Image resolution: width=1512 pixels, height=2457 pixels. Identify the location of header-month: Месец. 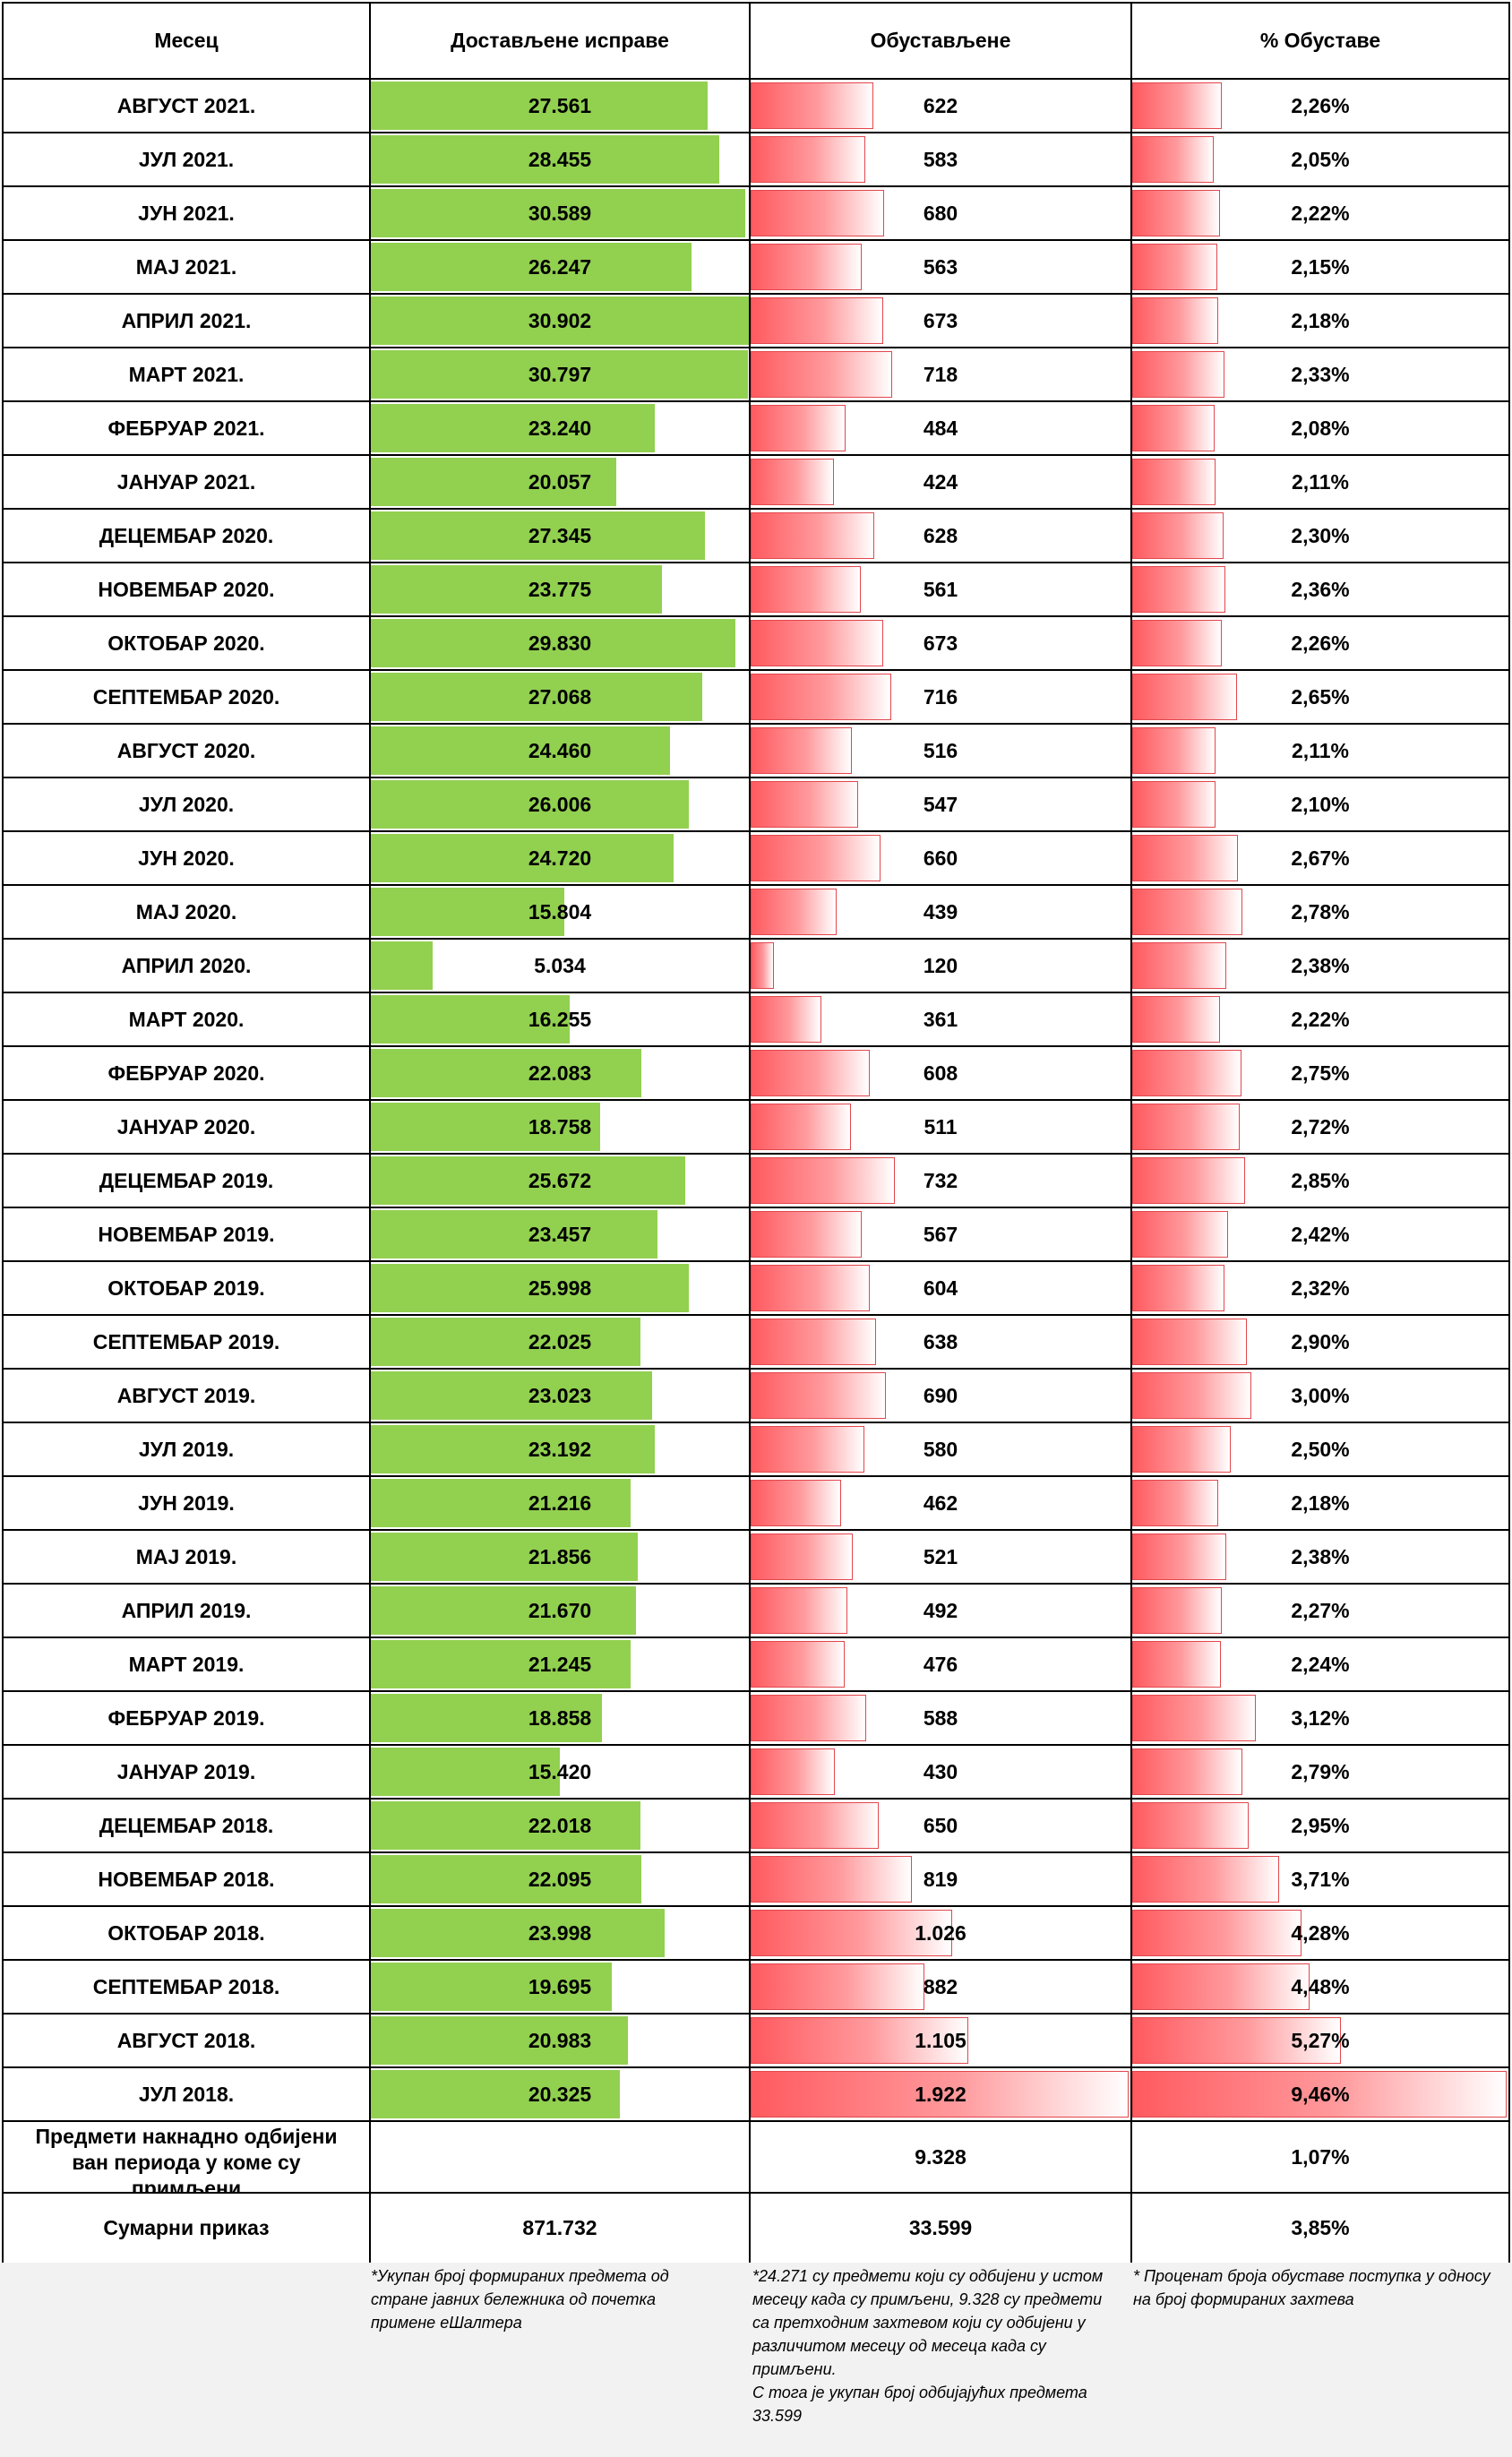
(188, 42).